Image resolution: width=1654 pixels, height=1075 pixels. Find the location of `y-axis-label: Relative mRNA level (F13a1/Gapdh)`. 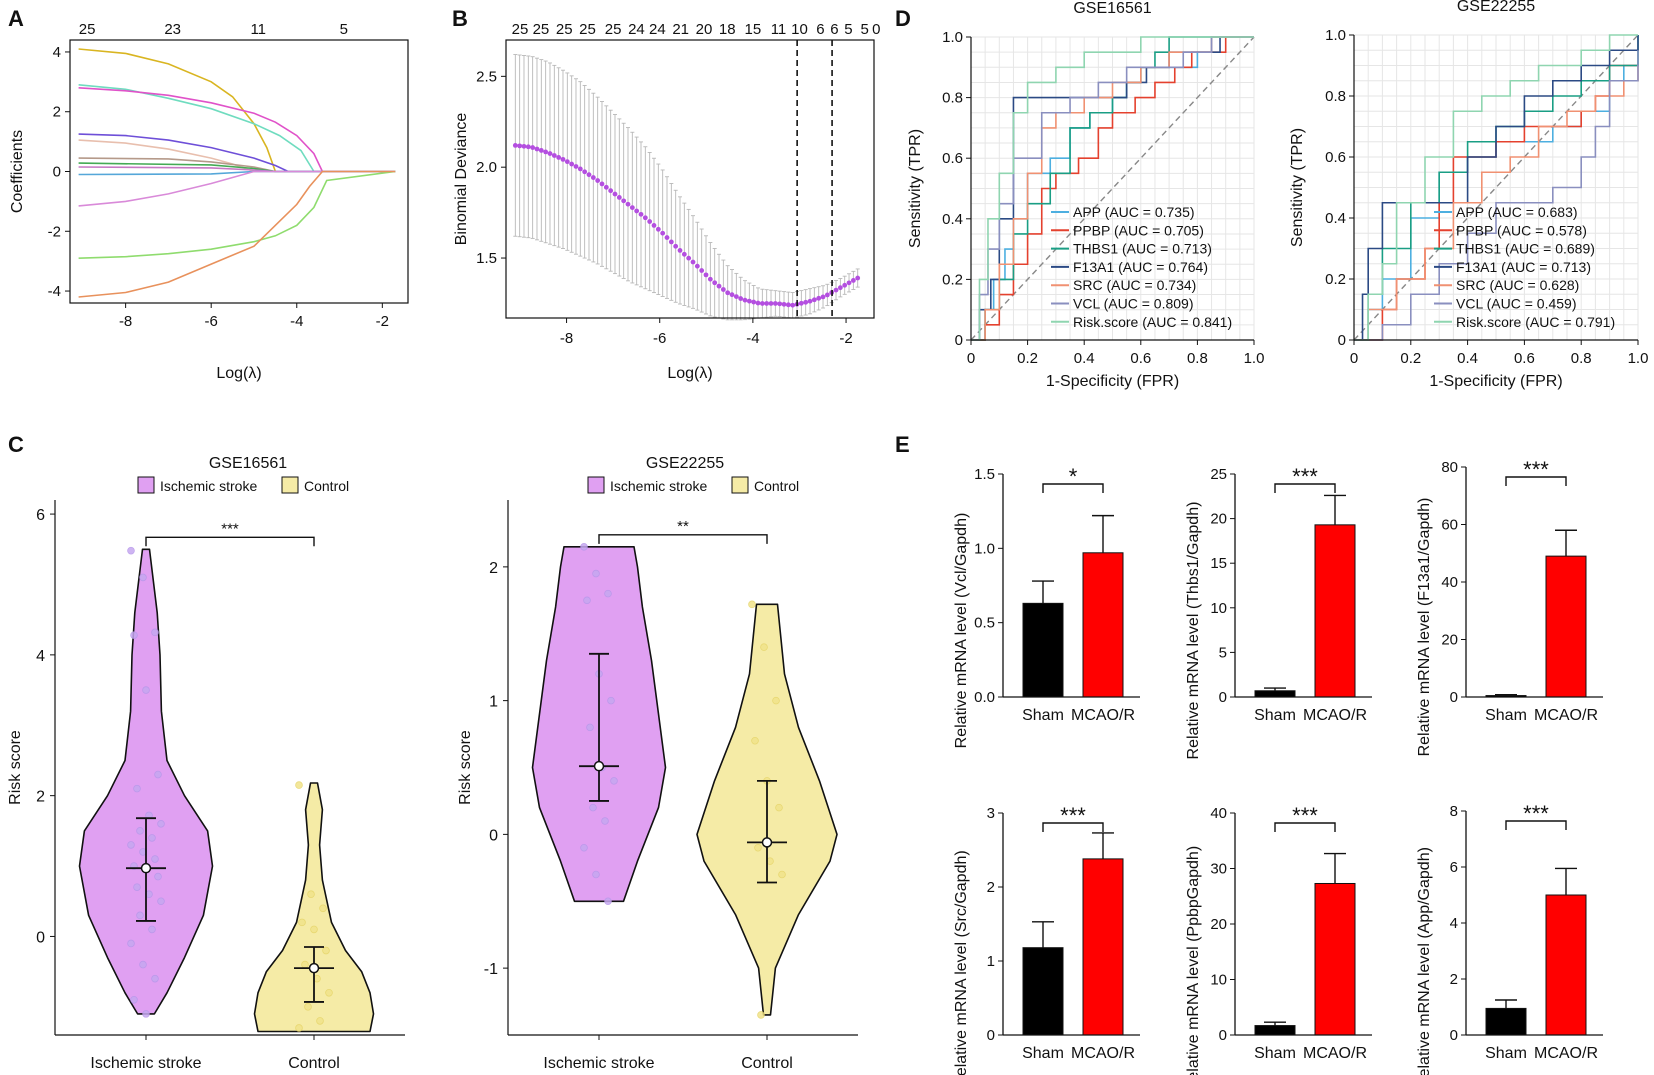

y-axis-label: Relative mRNA level (F13a1/Gapdh) is located at coordinates (1424, 627).